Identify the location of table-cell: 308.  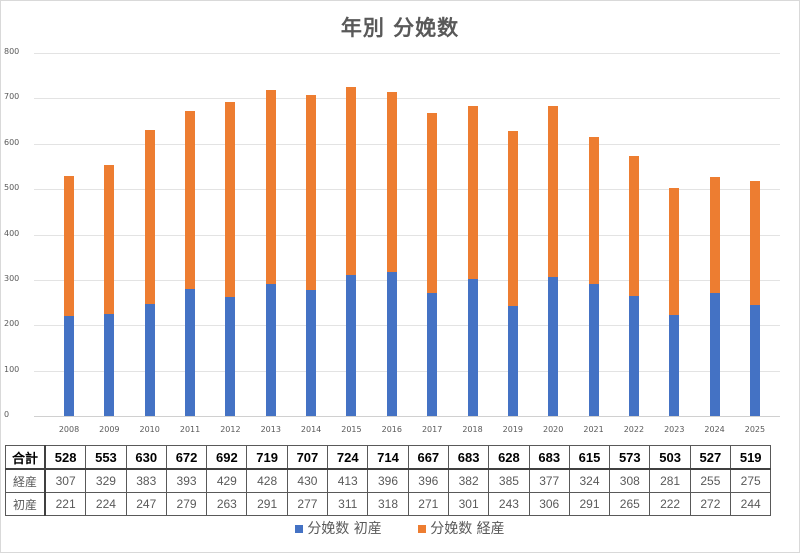
(630, 480).